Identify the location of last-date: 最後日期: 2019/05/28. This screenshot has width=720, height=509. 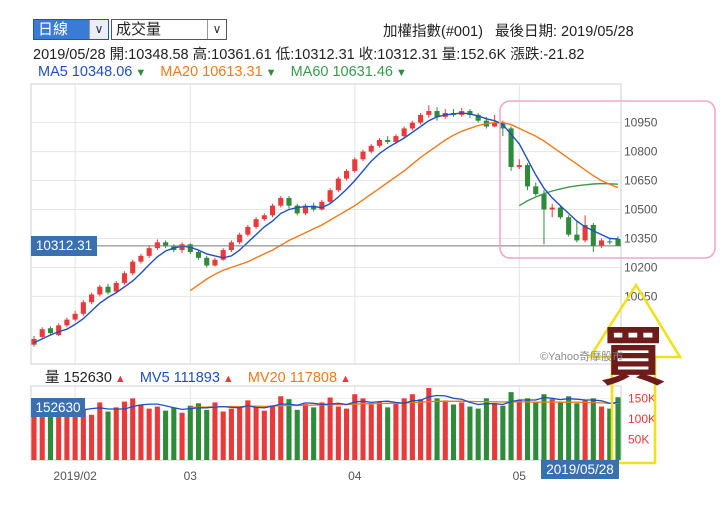
(564, 32).